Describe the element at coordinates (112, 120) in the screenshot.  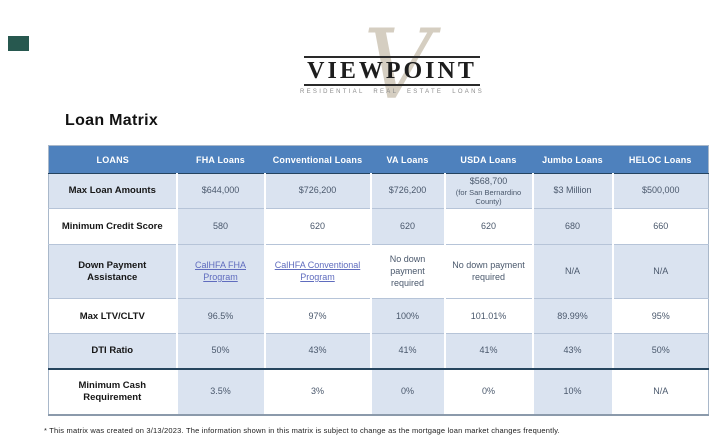
I see `page-title: Loan Matrix` at that location.